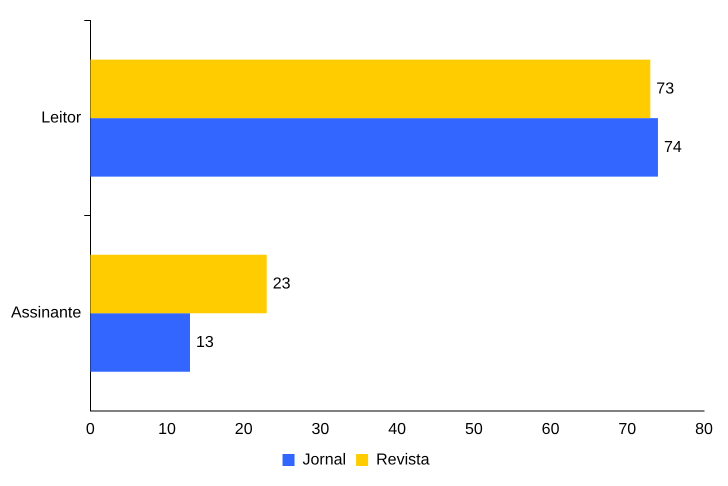 This screenshot has height=486, width=728. What do you see at coordinates (46, 313) in the screenshot?
I see `y-tick-label: Assinante` at bounding box center [46, 313].